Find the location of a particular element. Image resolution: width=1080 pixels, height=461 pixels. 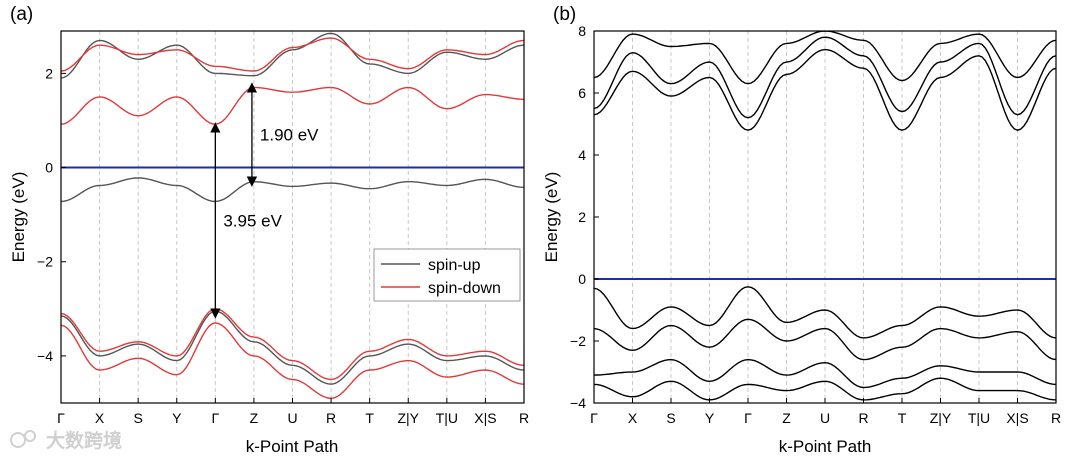

panel-label-a: (a) is located at coordinates (21, 14).